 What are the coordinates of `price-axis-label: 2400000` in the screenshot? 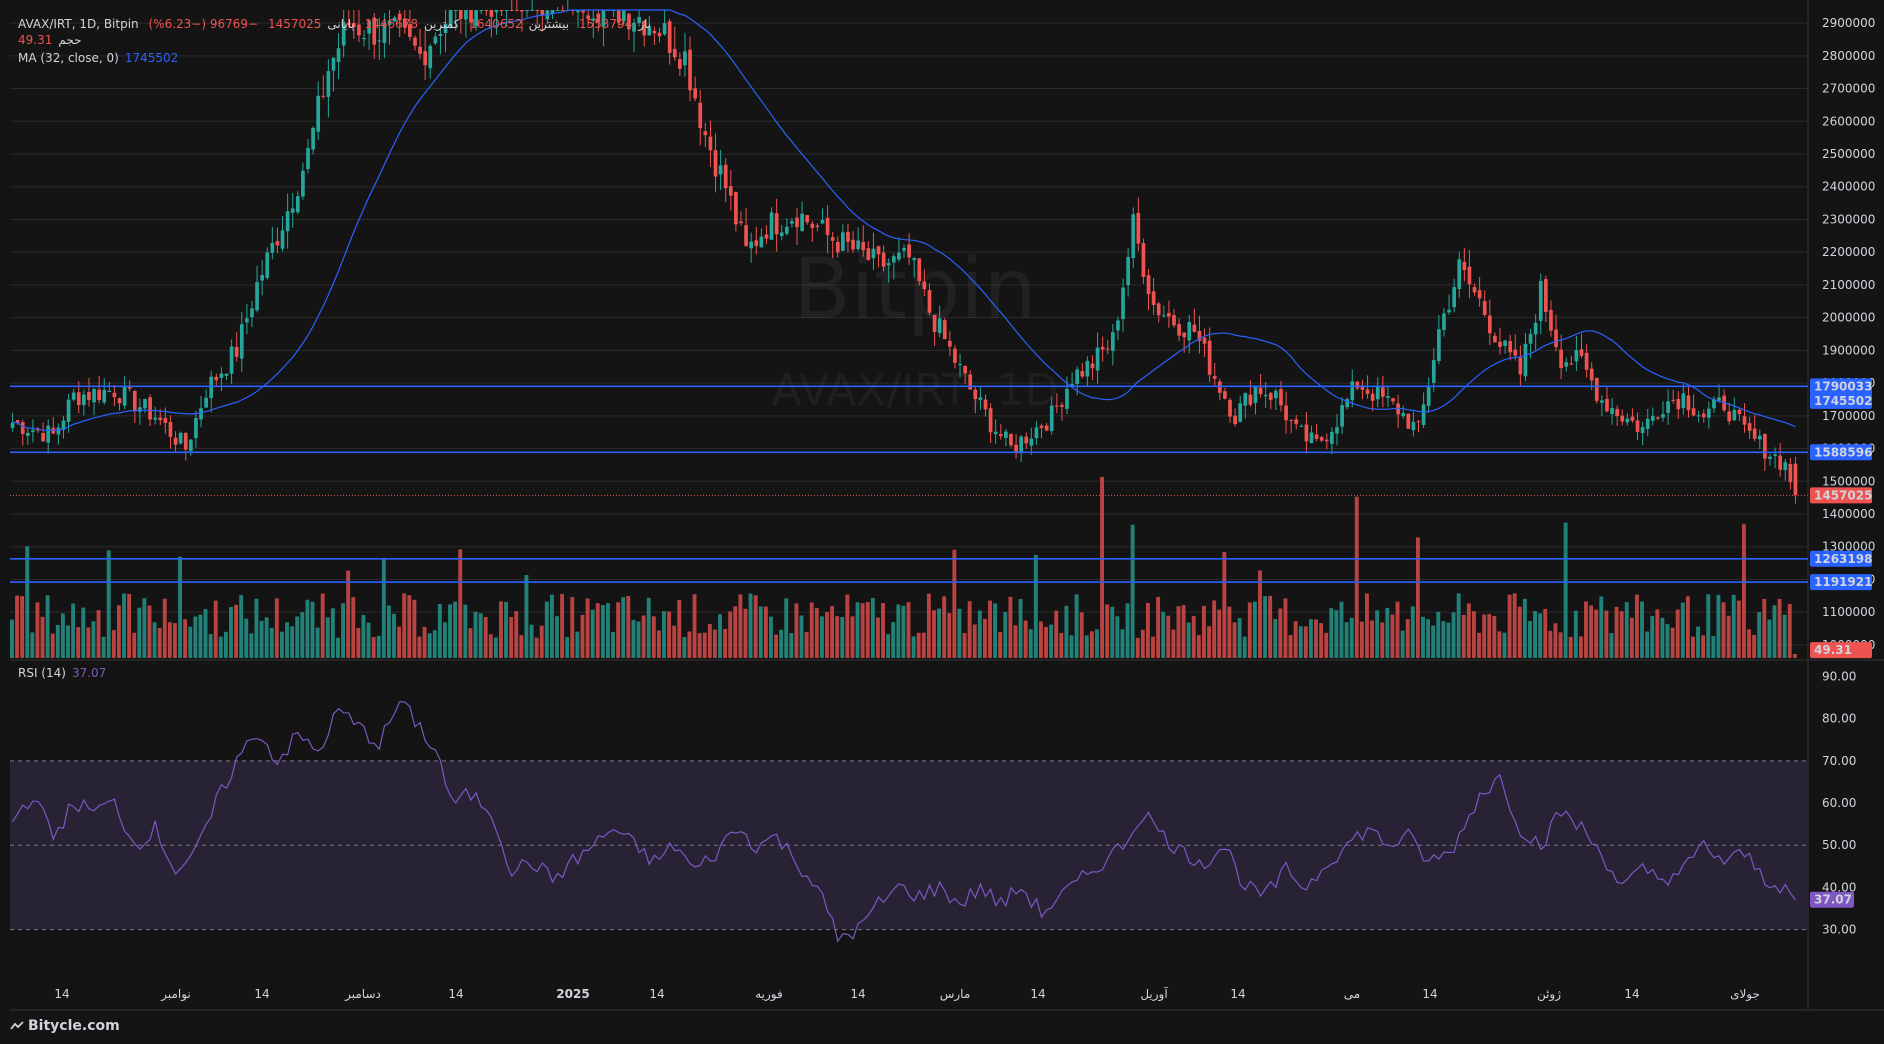 It's located at (1848, 187).